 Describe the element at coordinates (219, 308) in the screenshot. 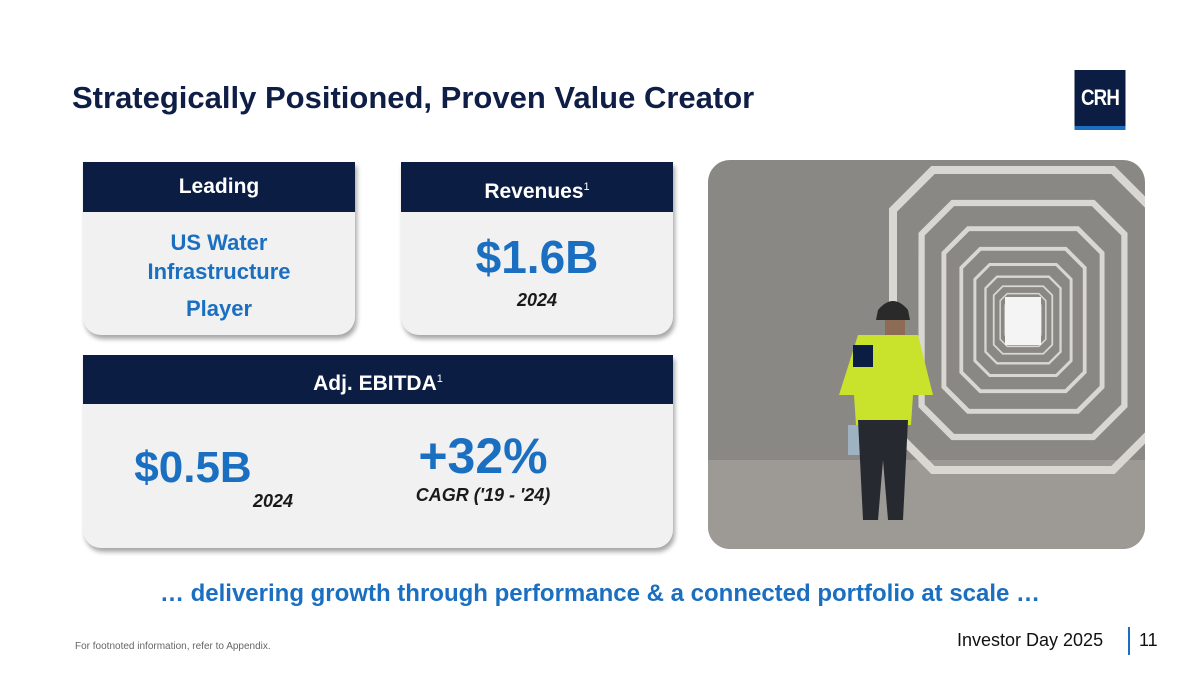

I see `leading-line-3: Player` at that location.